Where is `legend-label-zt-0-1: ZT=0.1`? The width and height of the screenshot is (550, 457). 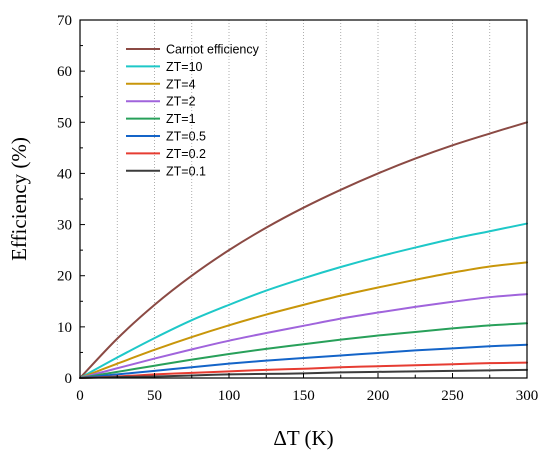
legend-label-zt-0-1: ZT=0.1 is located at coordinates (186, 171).